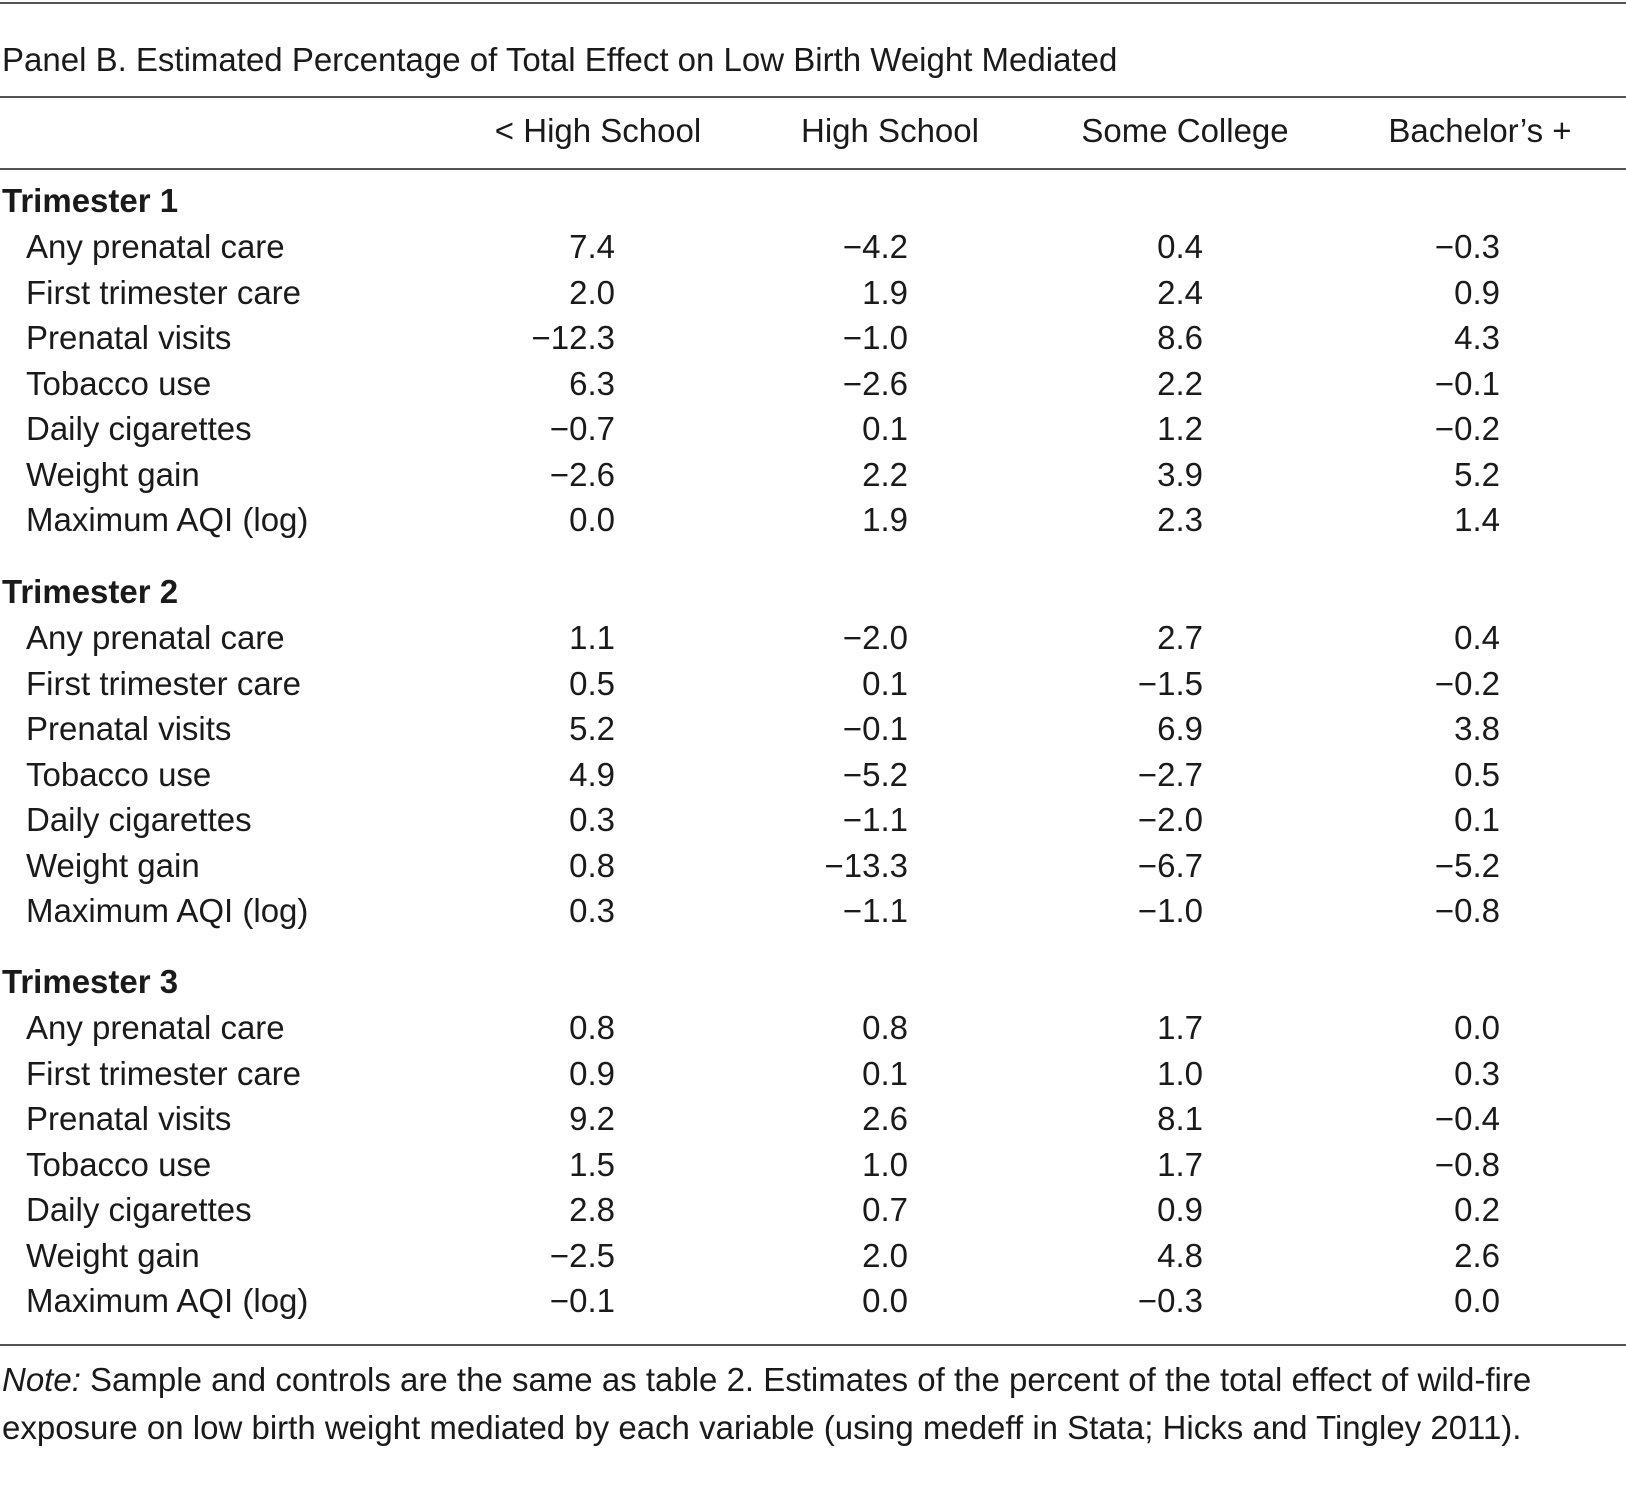 The width and height of the screenshot is (1626, 1496). What do you see at coordinates (890, 130) in the screenshot?
I see `column-header-high-school: High School` at bounding box center [890, 130].